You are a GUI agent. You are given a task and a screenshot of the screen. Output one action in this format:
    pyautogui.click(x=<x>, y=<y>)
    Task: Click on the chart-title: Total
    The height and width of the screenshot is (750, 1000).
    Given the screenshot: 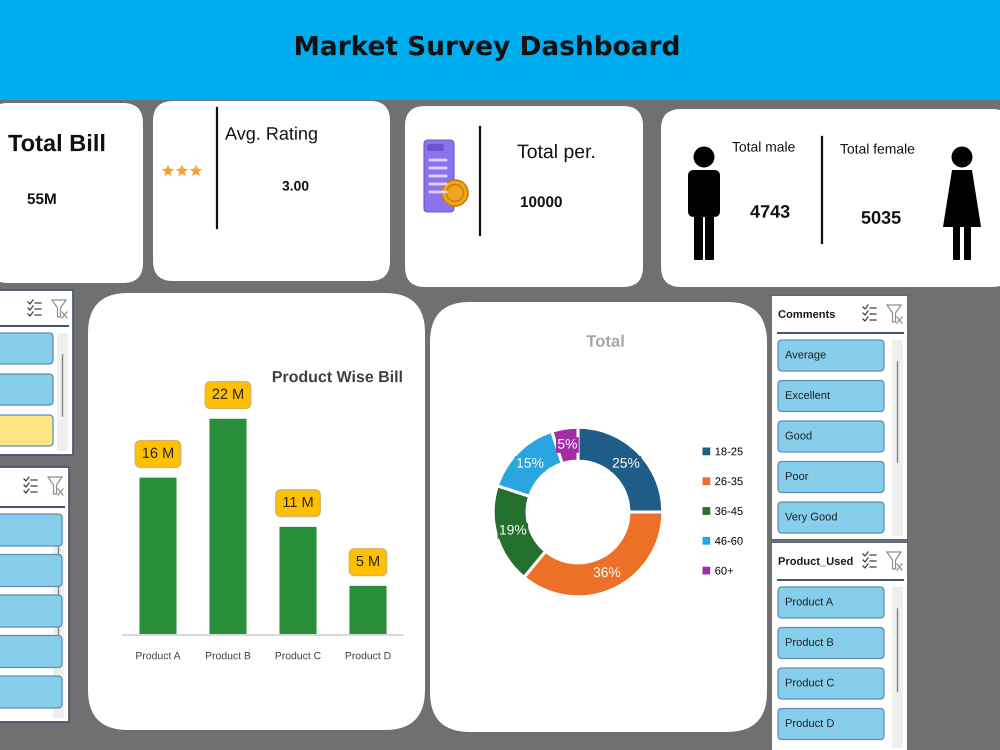 What is the action you would take?
    pyautogui.click(x=605, y=340)
    